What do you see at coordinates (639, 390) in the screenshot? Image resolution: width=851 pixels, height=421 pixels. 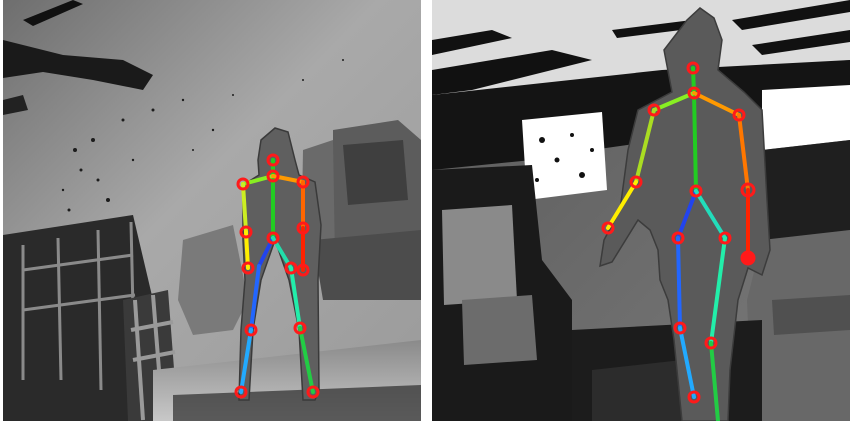 I see `floor-patch` at bounding box center [639, 390].